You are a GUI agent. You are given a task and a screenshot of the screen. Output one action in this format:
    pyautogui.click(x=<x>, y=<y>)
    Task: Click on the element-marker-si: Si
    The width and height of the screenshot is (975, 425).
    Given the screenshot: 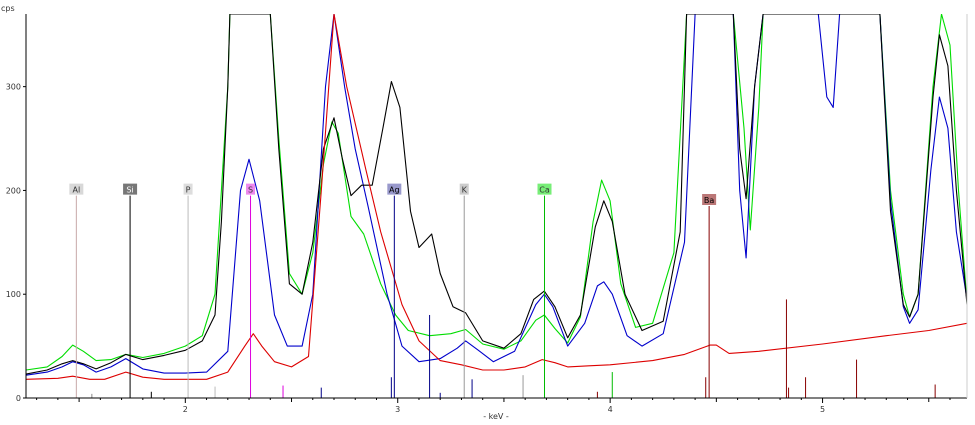 What is the action you would take?
    pyautogui.click(x=130, y=290)
    